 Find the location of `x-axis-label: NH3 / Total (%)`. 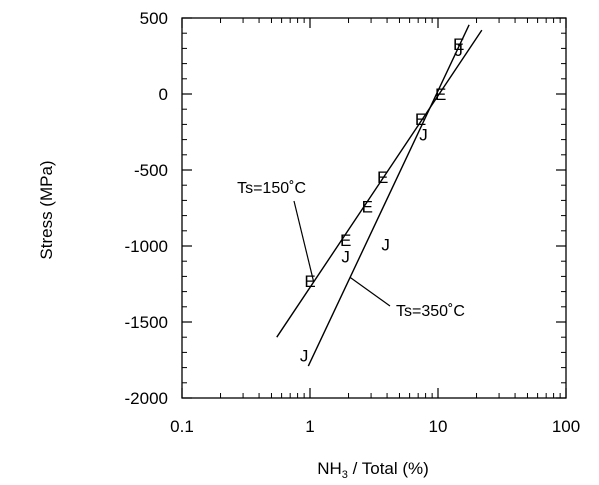

x-axis-label: NH3 / Total (%) is located at coordinates (373, 470).